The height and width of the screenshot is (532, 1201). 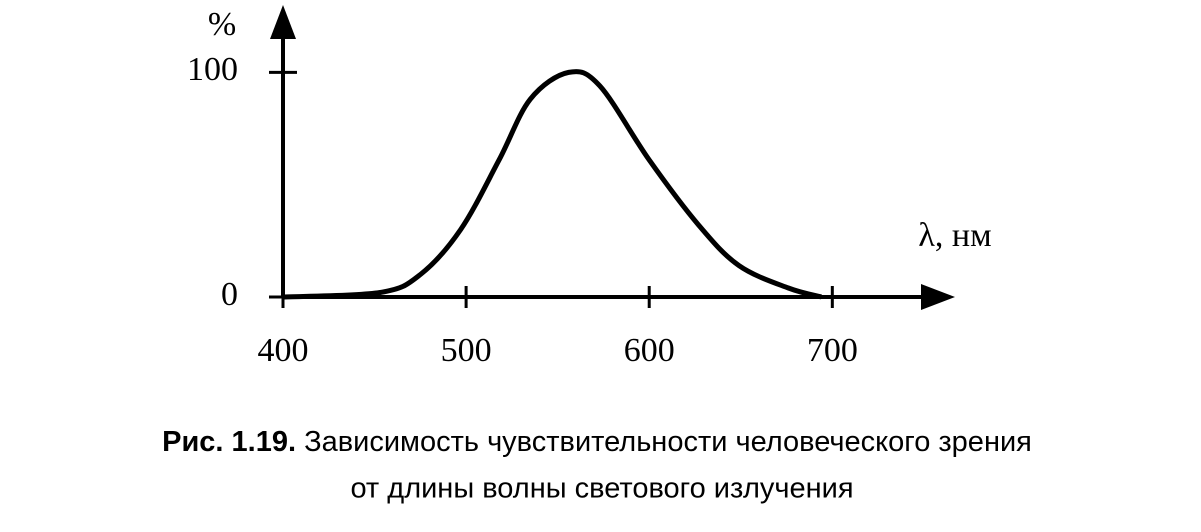 I want to click on x-tick-label: 500, so click(x=466, y=350).